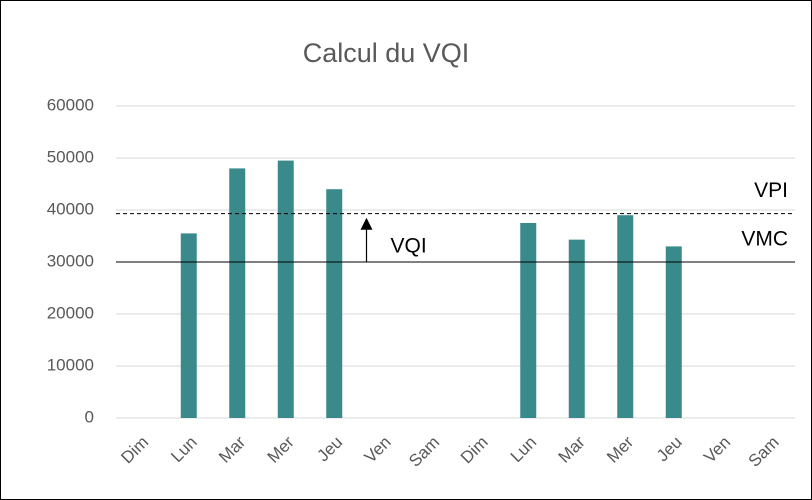 This screenshot has height=500, width=812. I want to click on reference-label: VPI, so click(771, 190).